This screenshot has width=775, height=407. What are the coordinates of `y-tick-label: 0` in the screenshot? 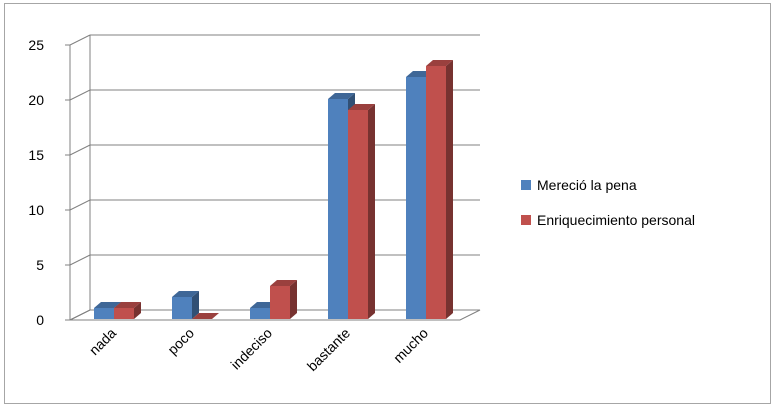 It's located at (40, 320).